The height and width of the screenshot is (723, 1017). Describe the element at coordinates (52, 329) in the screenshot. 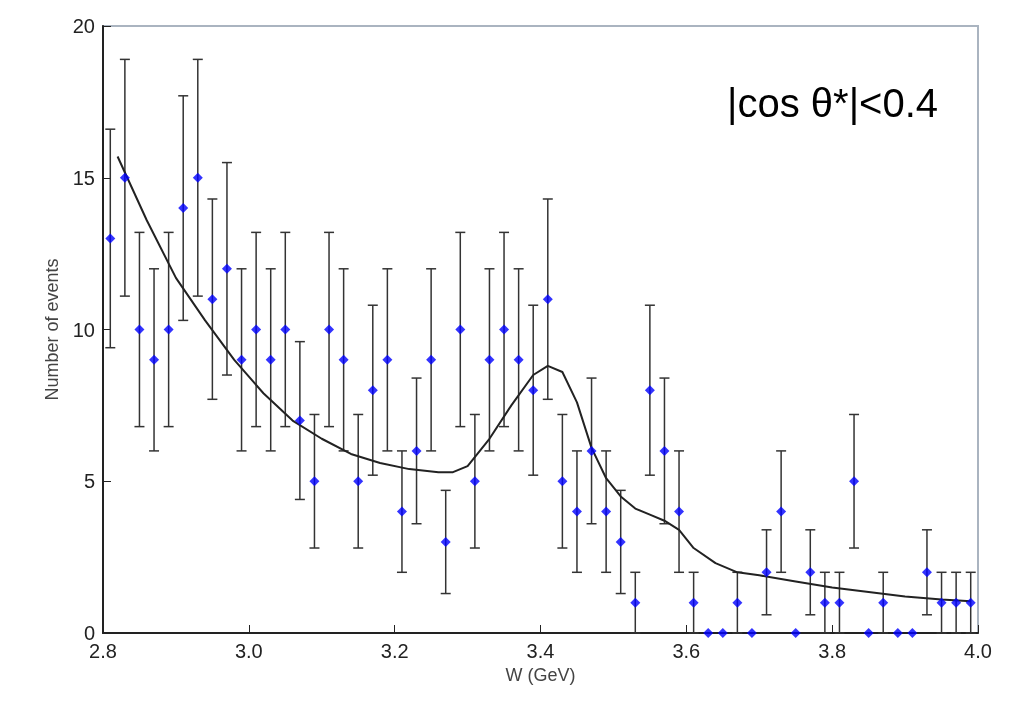

I see `y-axis-title: Number of events` at that location.